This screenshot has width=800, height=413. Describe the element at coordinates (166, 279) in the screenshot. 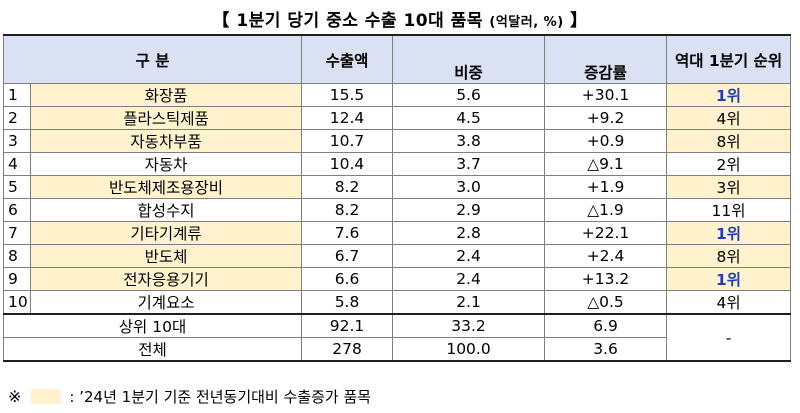

I see `row-item: 전자응용기기` at that location.